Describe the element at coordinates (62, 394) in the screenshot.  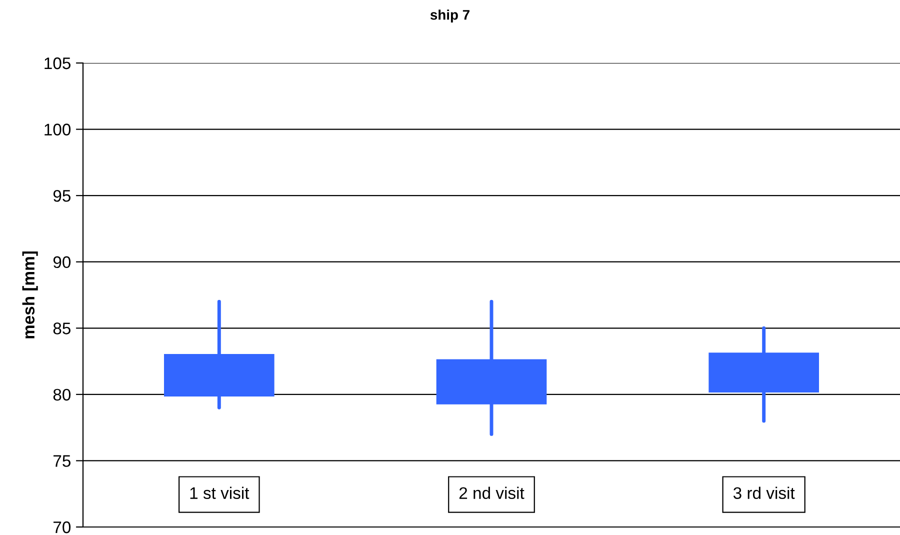
I see `y-tick-label: 80` at that location.